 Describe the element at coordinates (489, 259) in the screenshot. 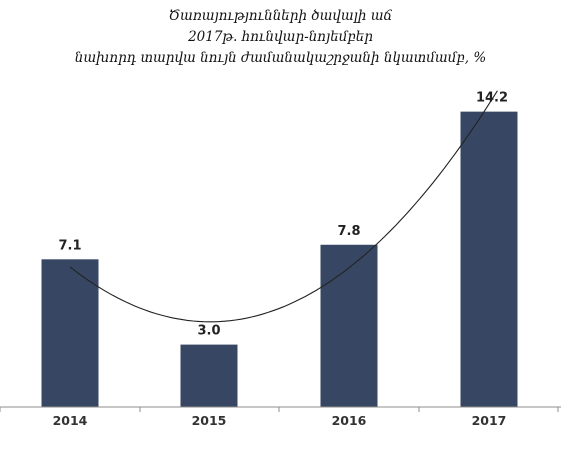

I see `bar-2017` at that location.